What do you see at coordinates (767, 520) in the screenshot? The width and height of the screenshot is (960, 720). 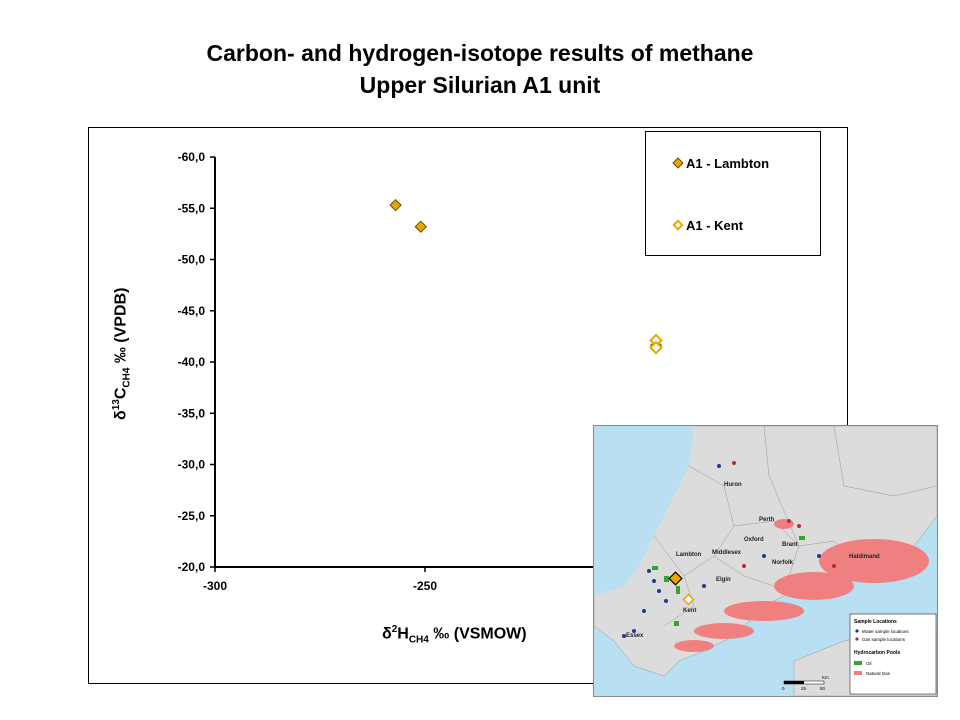 I see `svg-text: Perth` at bounding box center [767, 520].